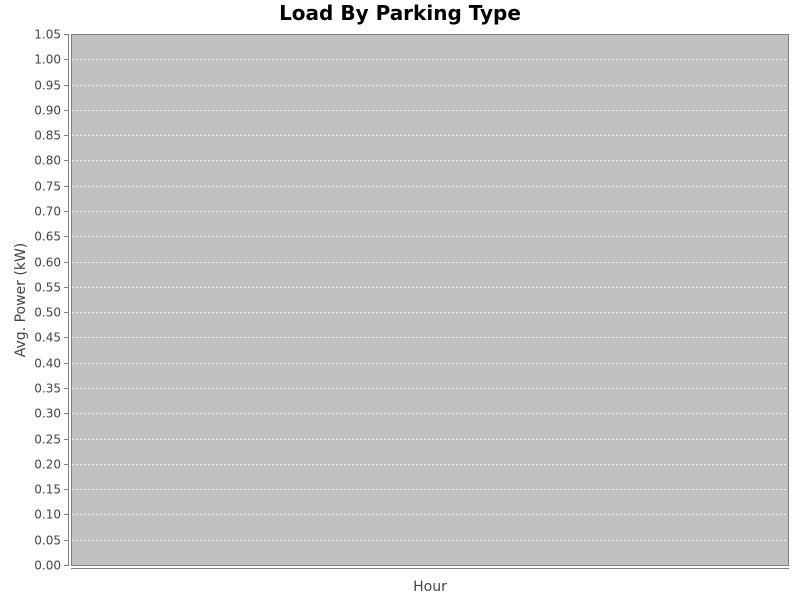  What do you see at coordinates (47, 465) in the screenshot?
I see `y-tick-label: 0.20` at bounding box center [47, 465].